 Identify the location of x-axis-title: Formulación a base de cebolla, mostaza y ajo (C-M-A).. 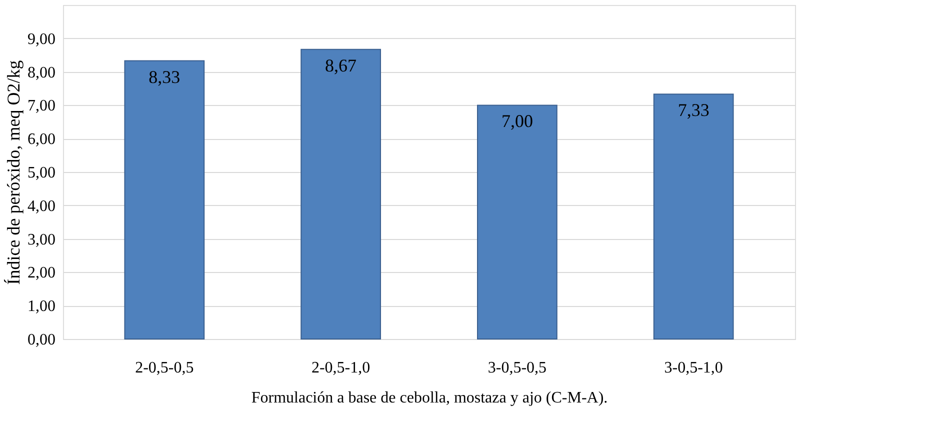
(429, 398).